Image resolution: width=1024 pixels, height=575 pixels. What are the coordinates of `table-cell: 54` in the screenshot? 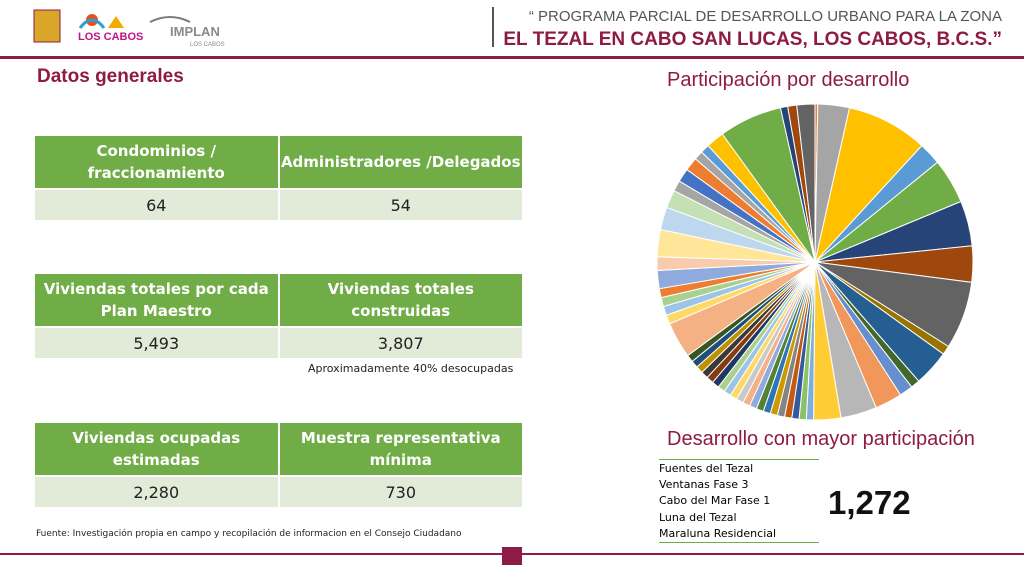 It's located at (400, 205).